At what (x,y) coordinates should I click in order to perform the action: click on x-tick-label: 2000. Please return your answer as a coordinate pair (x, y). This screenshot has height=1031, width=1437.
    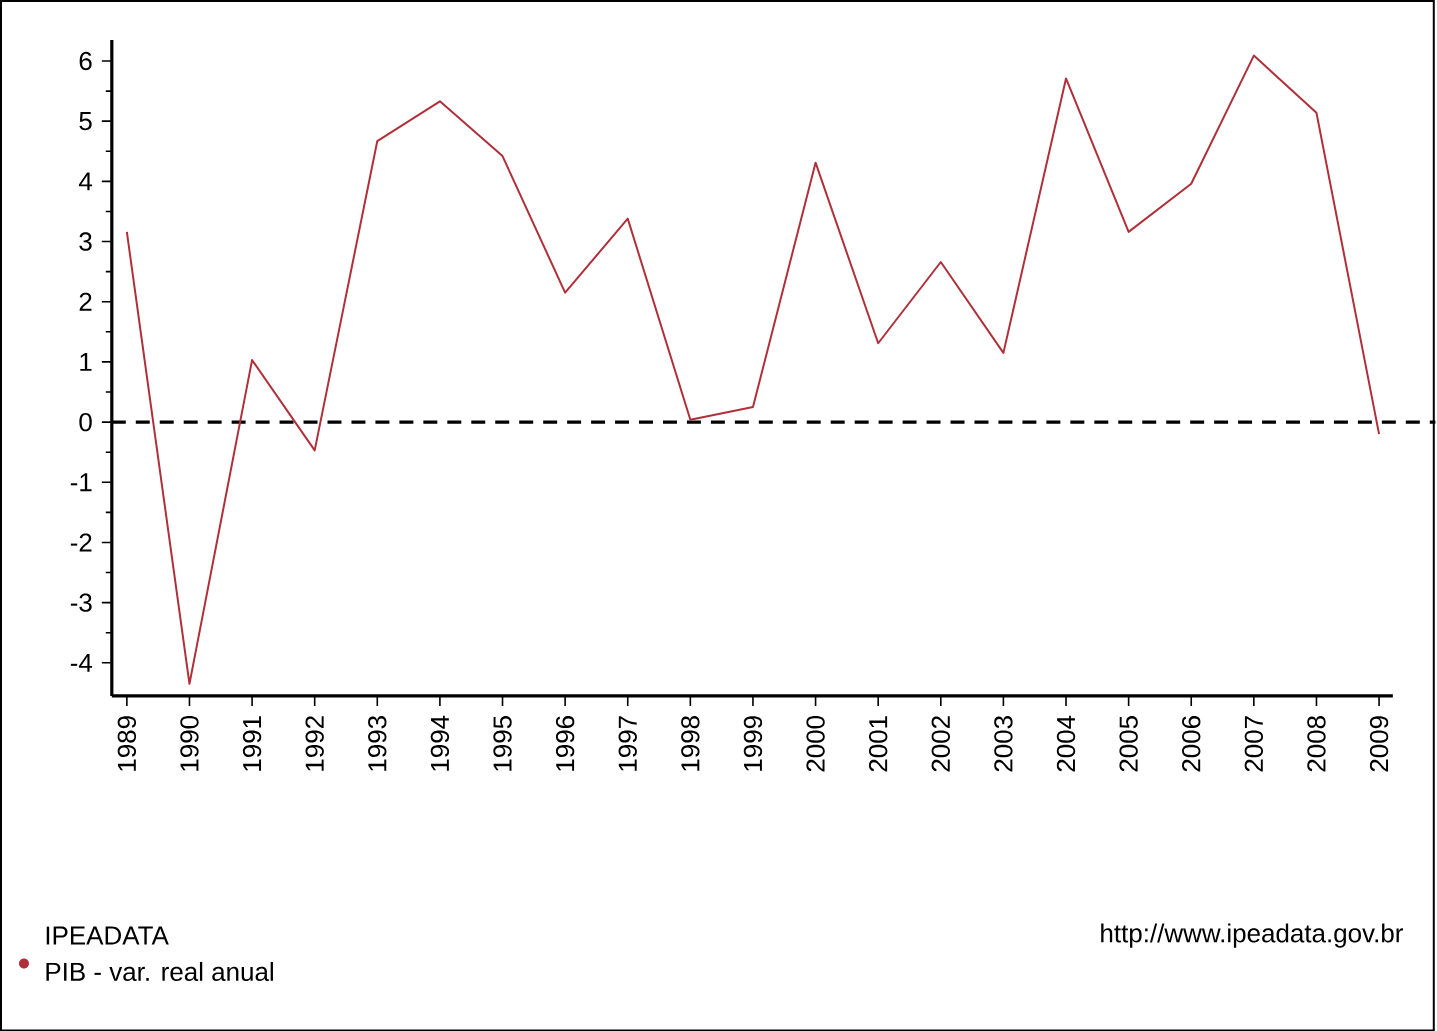
    Looking at the image, I should click on (815, 743).